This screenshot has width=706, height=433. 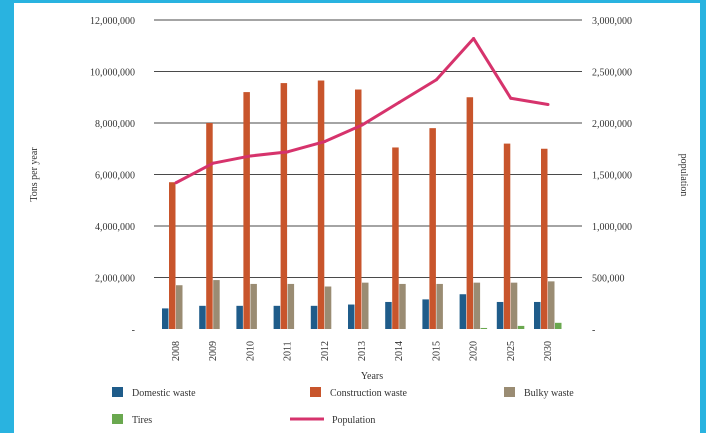 What do you see at coordinates (34, 174) in the screenshot?
I see `y-axis-label: Tons per year` at bounding box center [34, 174].